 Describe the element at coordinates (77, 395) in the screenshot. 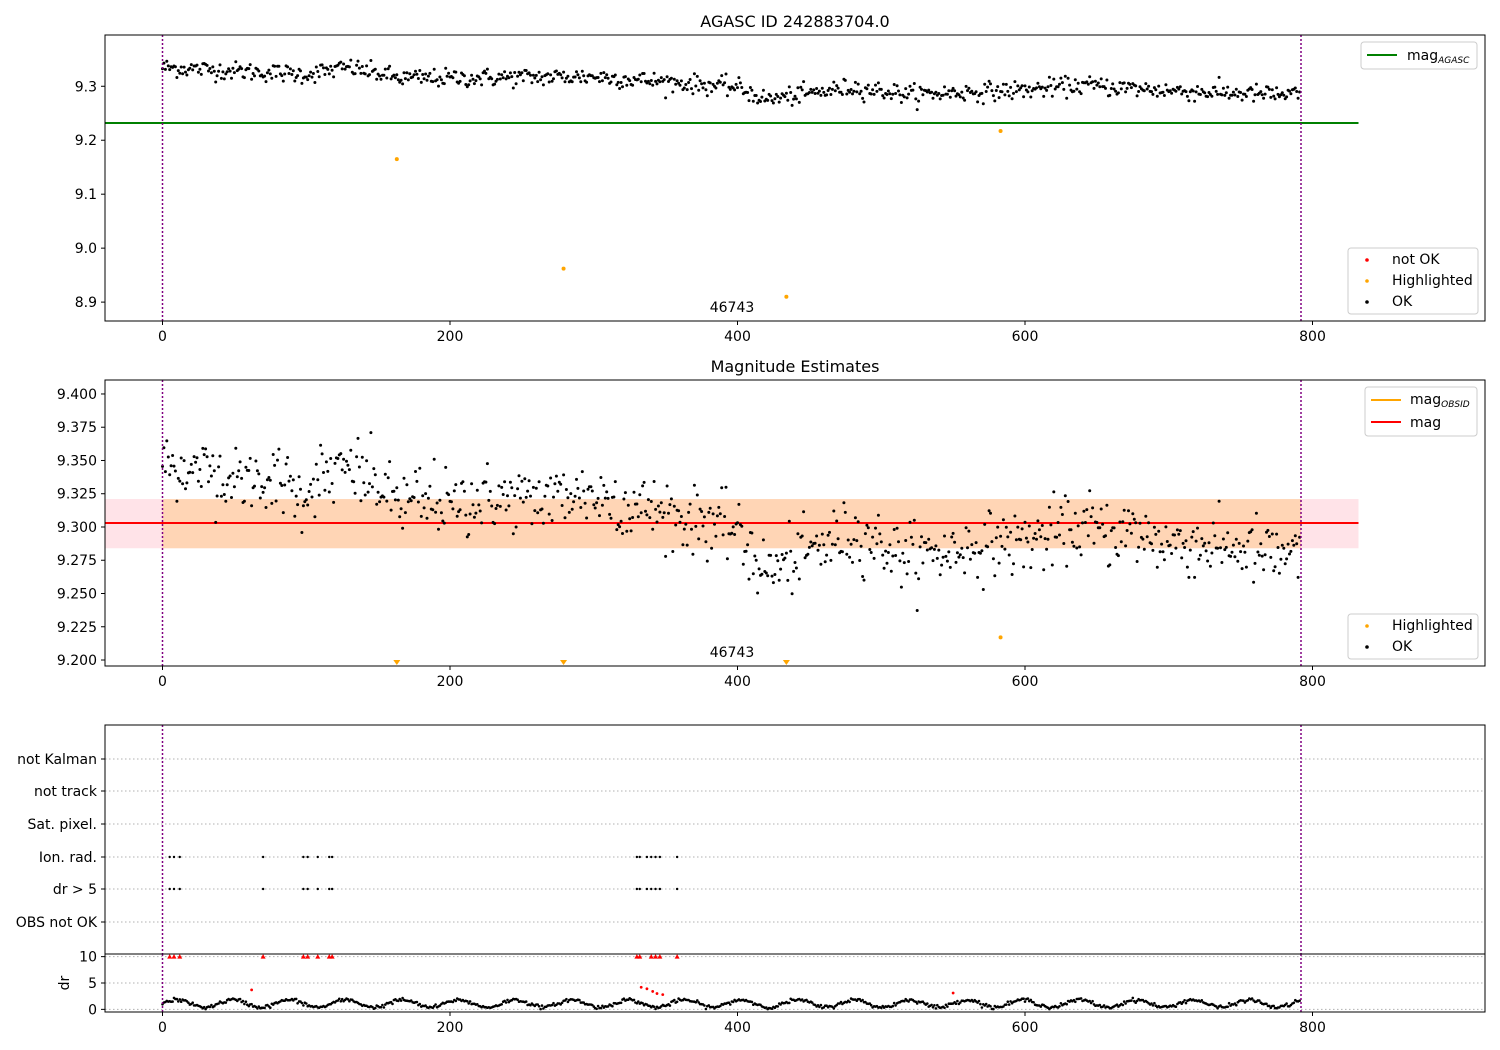

I see `panel2-ytick-label: 9.400` at that location.